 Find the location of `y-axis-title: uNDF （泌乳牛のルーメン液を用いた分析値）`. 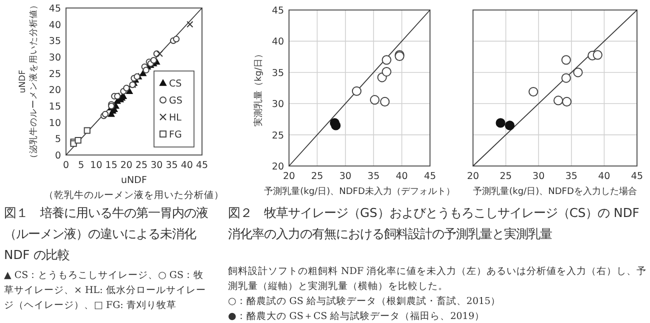

y-axis-title: uNDF （泌乳牛のルーメン液を用いた分析値） is located at coordinates (28, 81).